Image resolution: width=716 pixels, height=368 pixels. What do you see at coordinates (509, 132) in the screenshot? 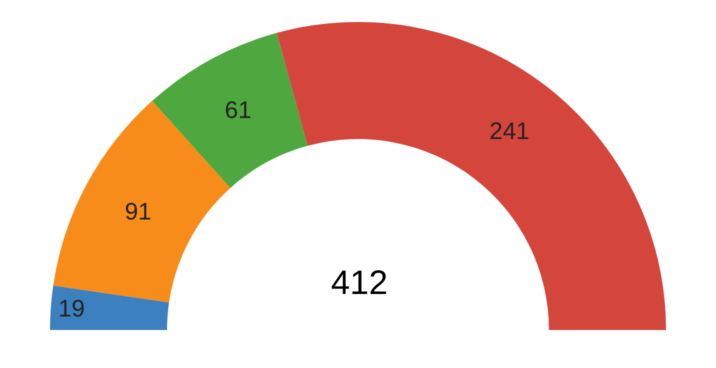
I see `data-label: 241` at bounding box center [509, 132].